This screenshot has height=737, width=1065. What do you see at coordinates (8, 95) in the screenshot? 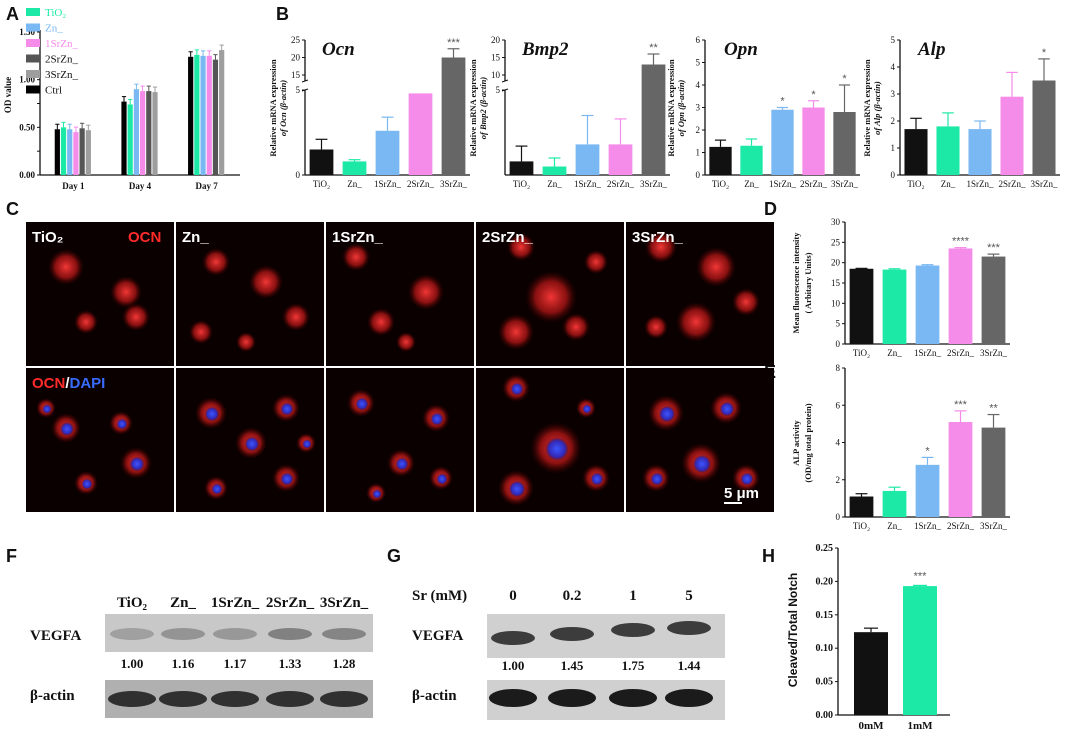
I see `panel-a-ylabel: OD value` at bounding box center [8, 95].